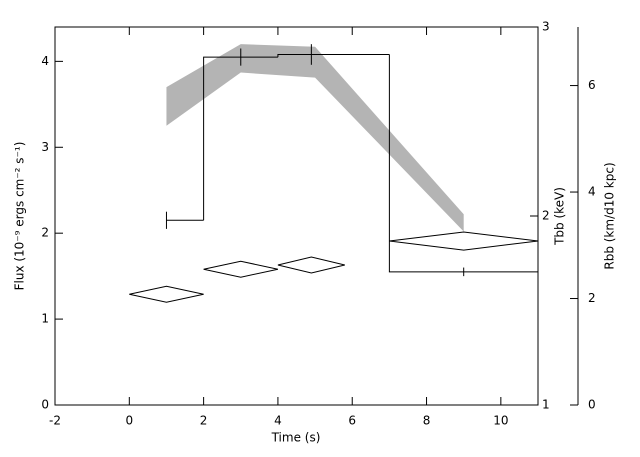 The height and width of the screenshot is (457, 640). I want to click on y-tick-label: 1, so click(45, 319).